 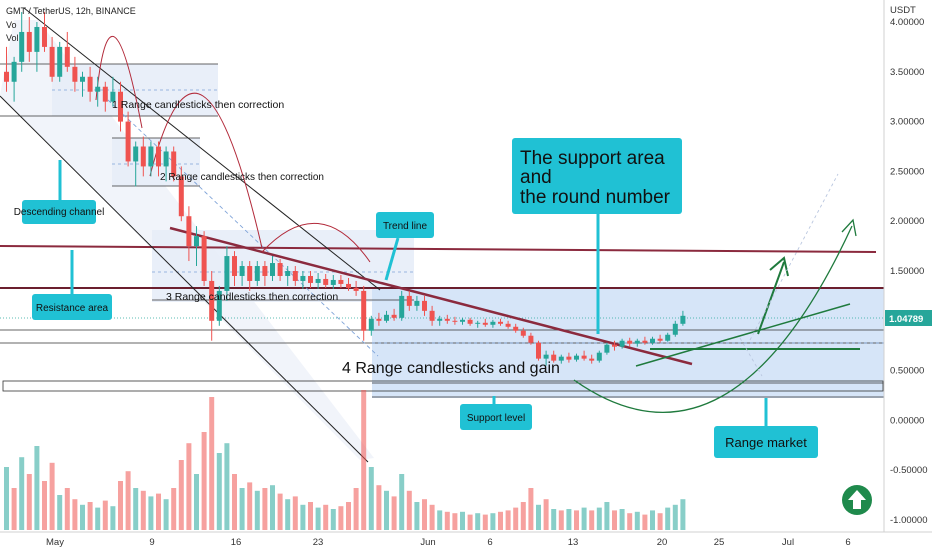 What do you see at coordinates (907, 171) in the screenshot?
I see `price-tick-label: 2.50000` at bounding box center [907, 171].